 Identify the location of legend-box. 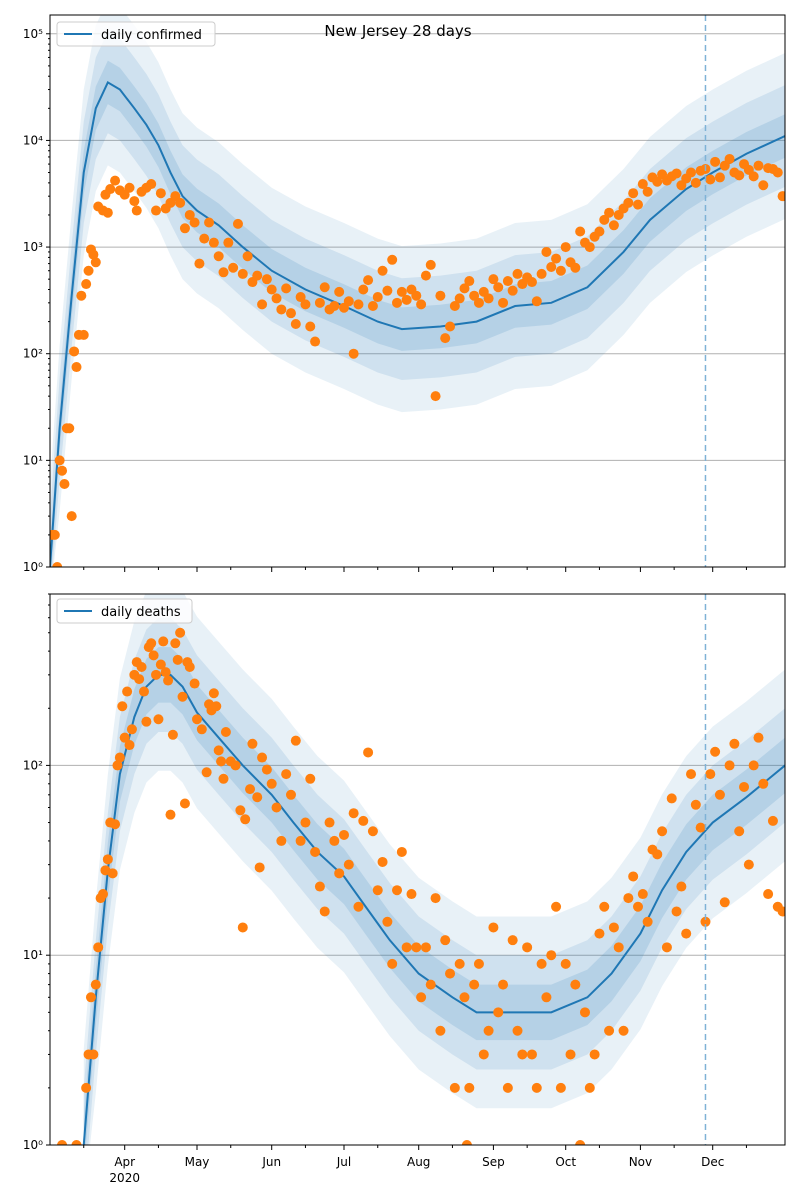
(124, 611).